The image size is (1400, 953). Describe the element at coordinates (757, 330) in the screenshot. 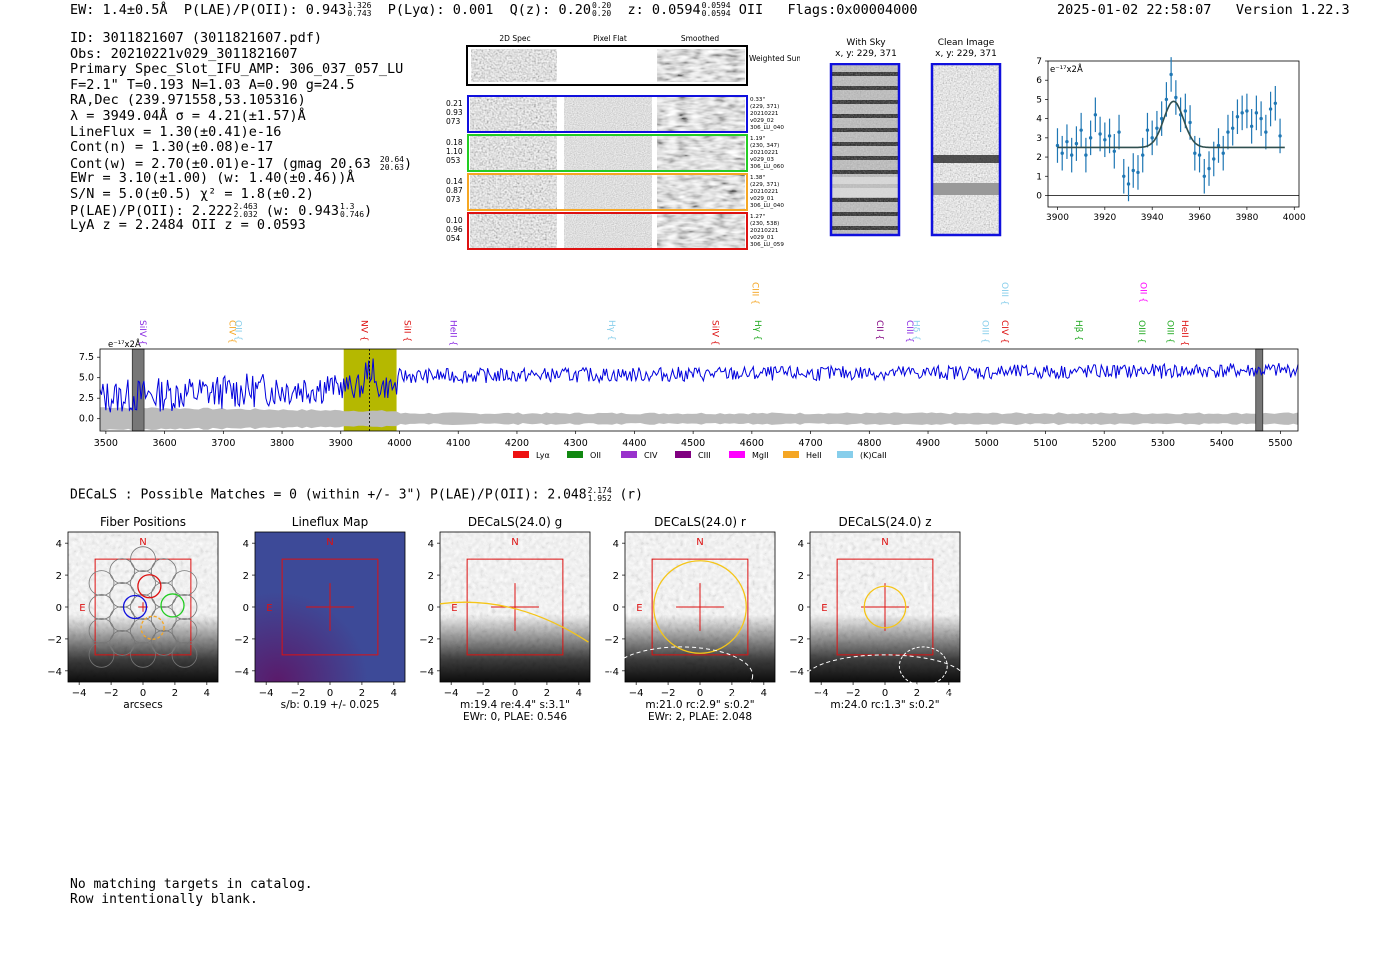

I see `spec-line-label: Hγ {` at that location.